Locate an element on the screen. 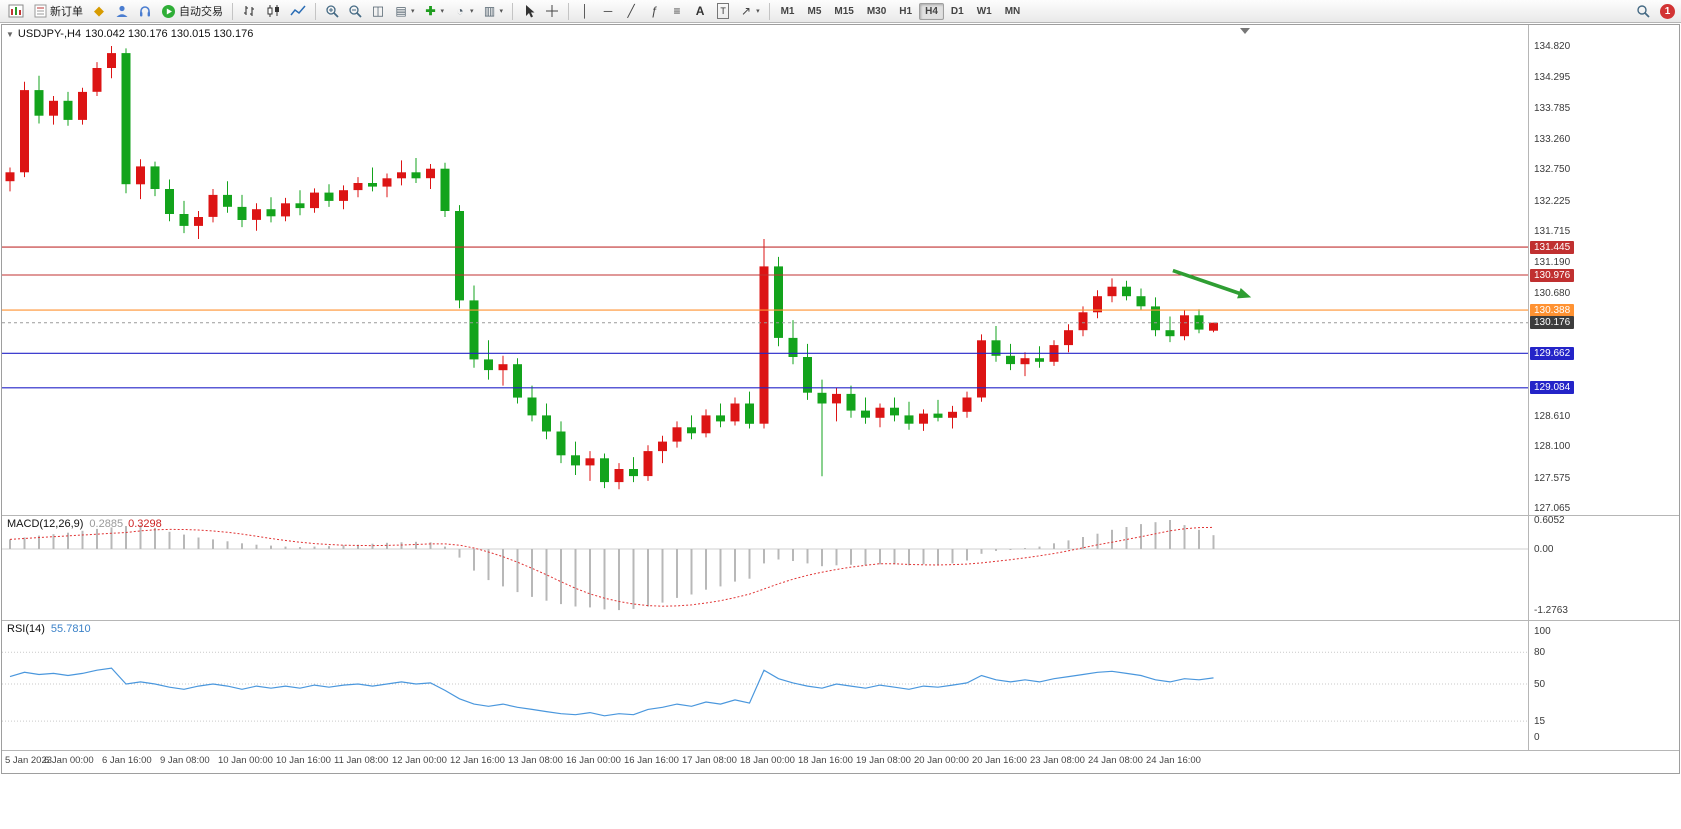 The height and width of the screenshot is (829, 1681). auto-trading-button: 自动交易 is located at coordinates (192, 11).